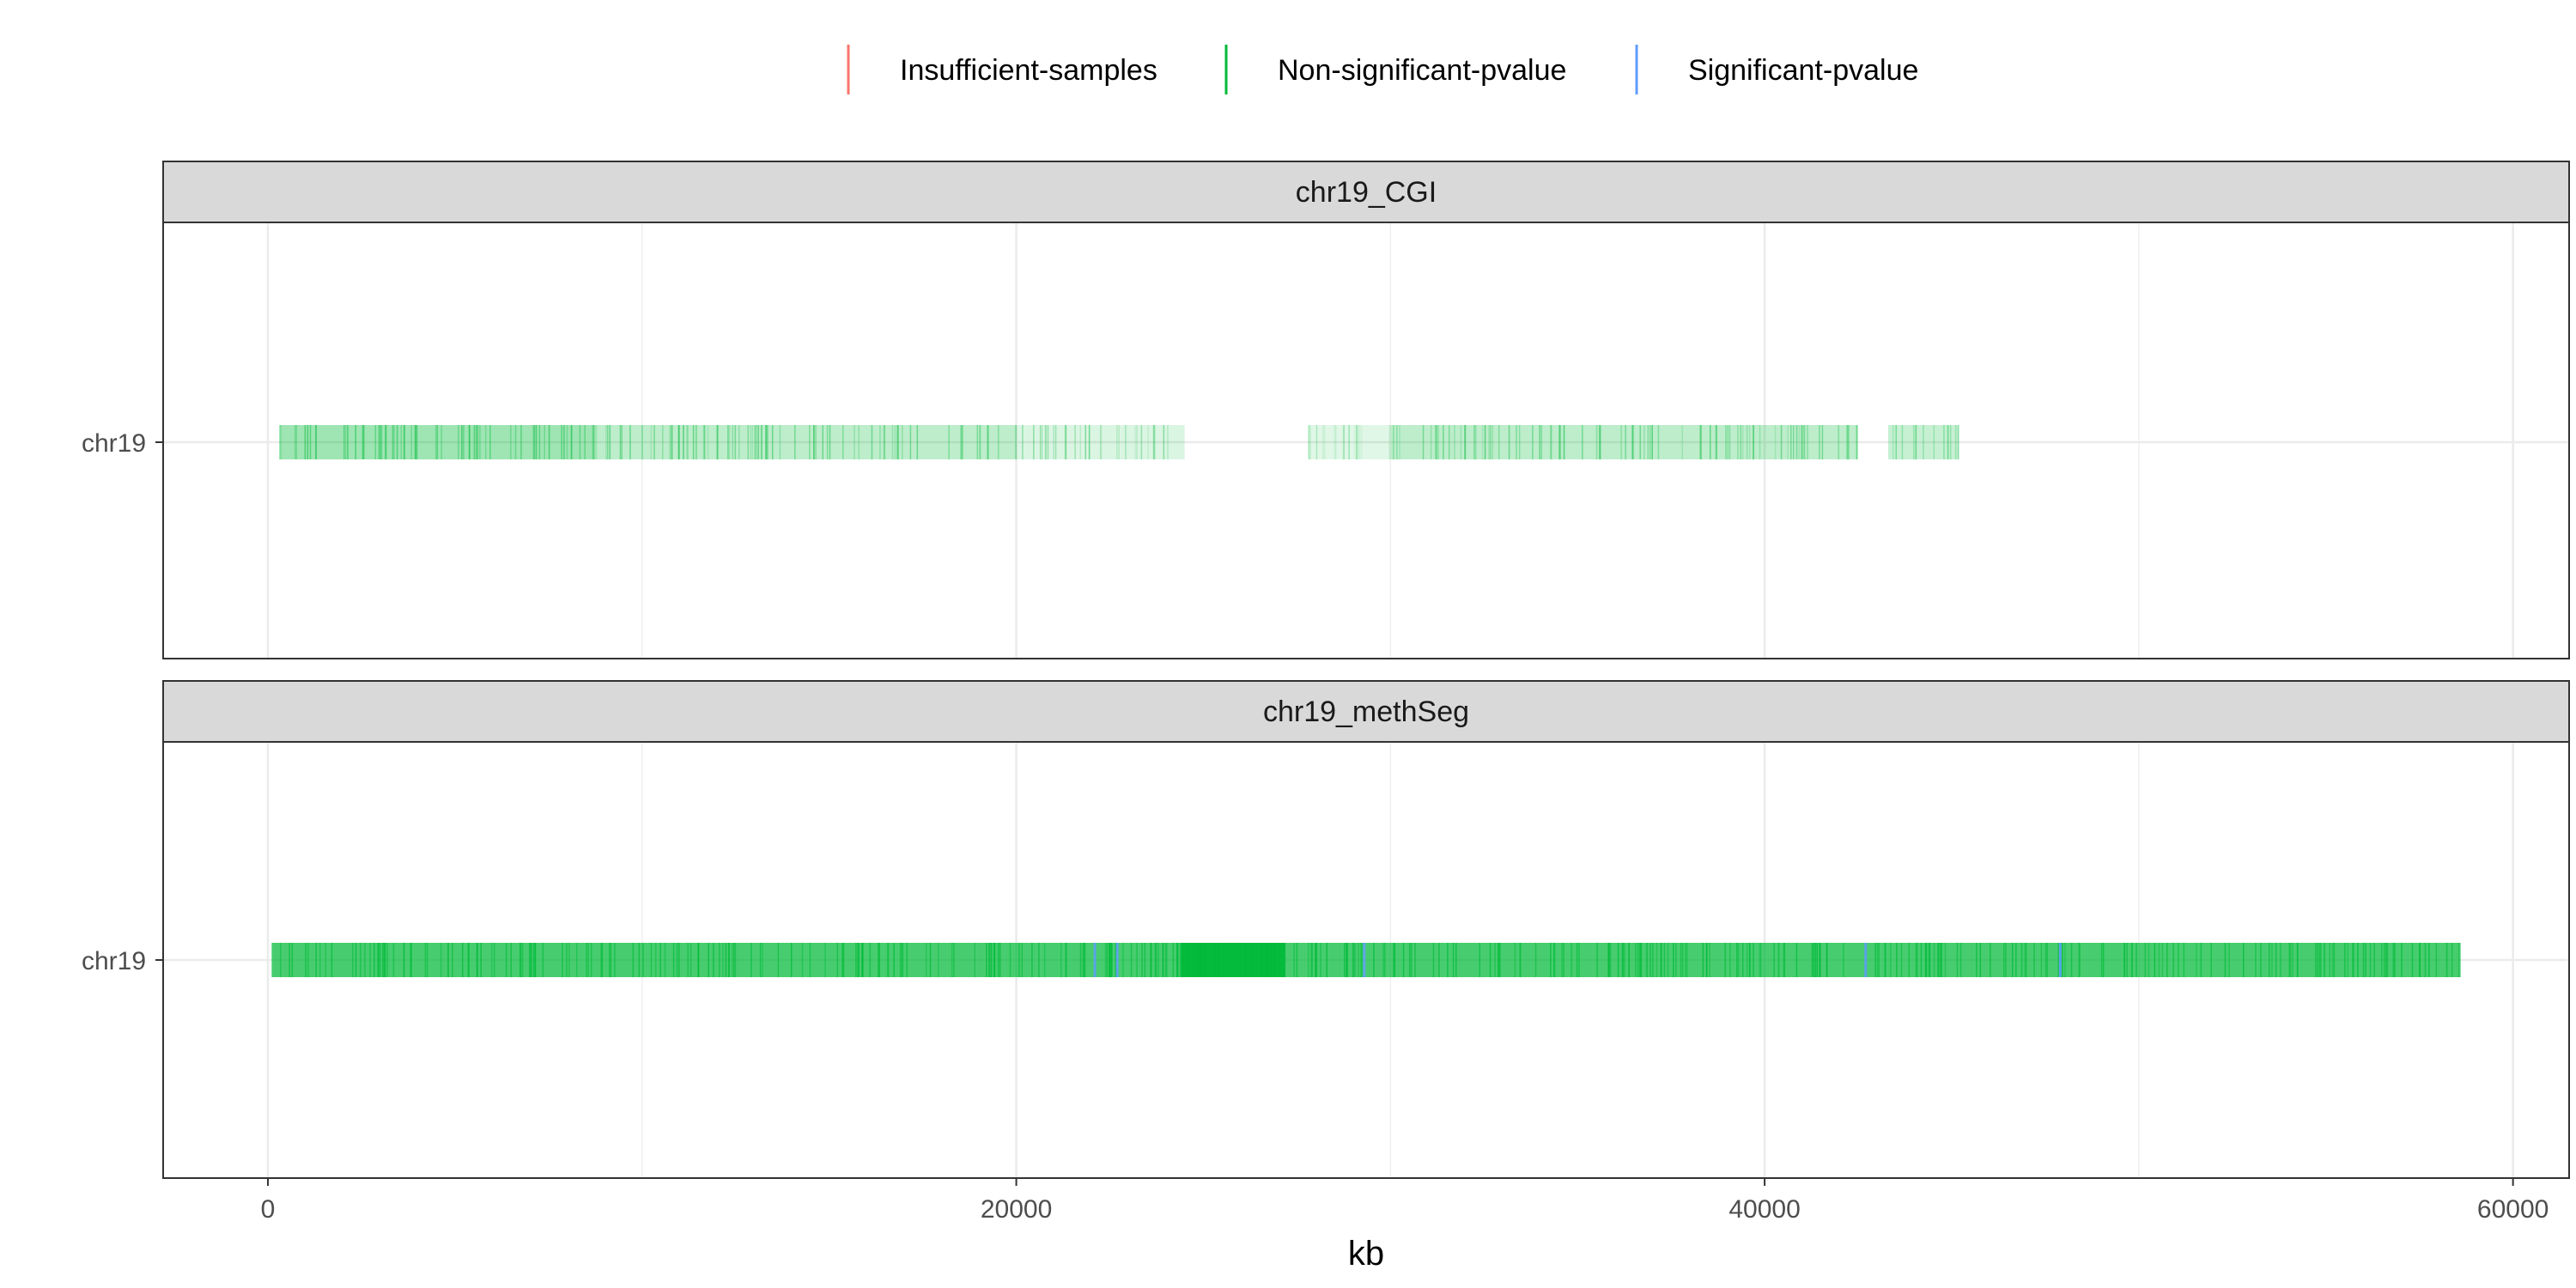  Describe the element at coordinates (1367, 192) in the screenshot. I see `strip-label-cgi: chr19_CGI` at that location.